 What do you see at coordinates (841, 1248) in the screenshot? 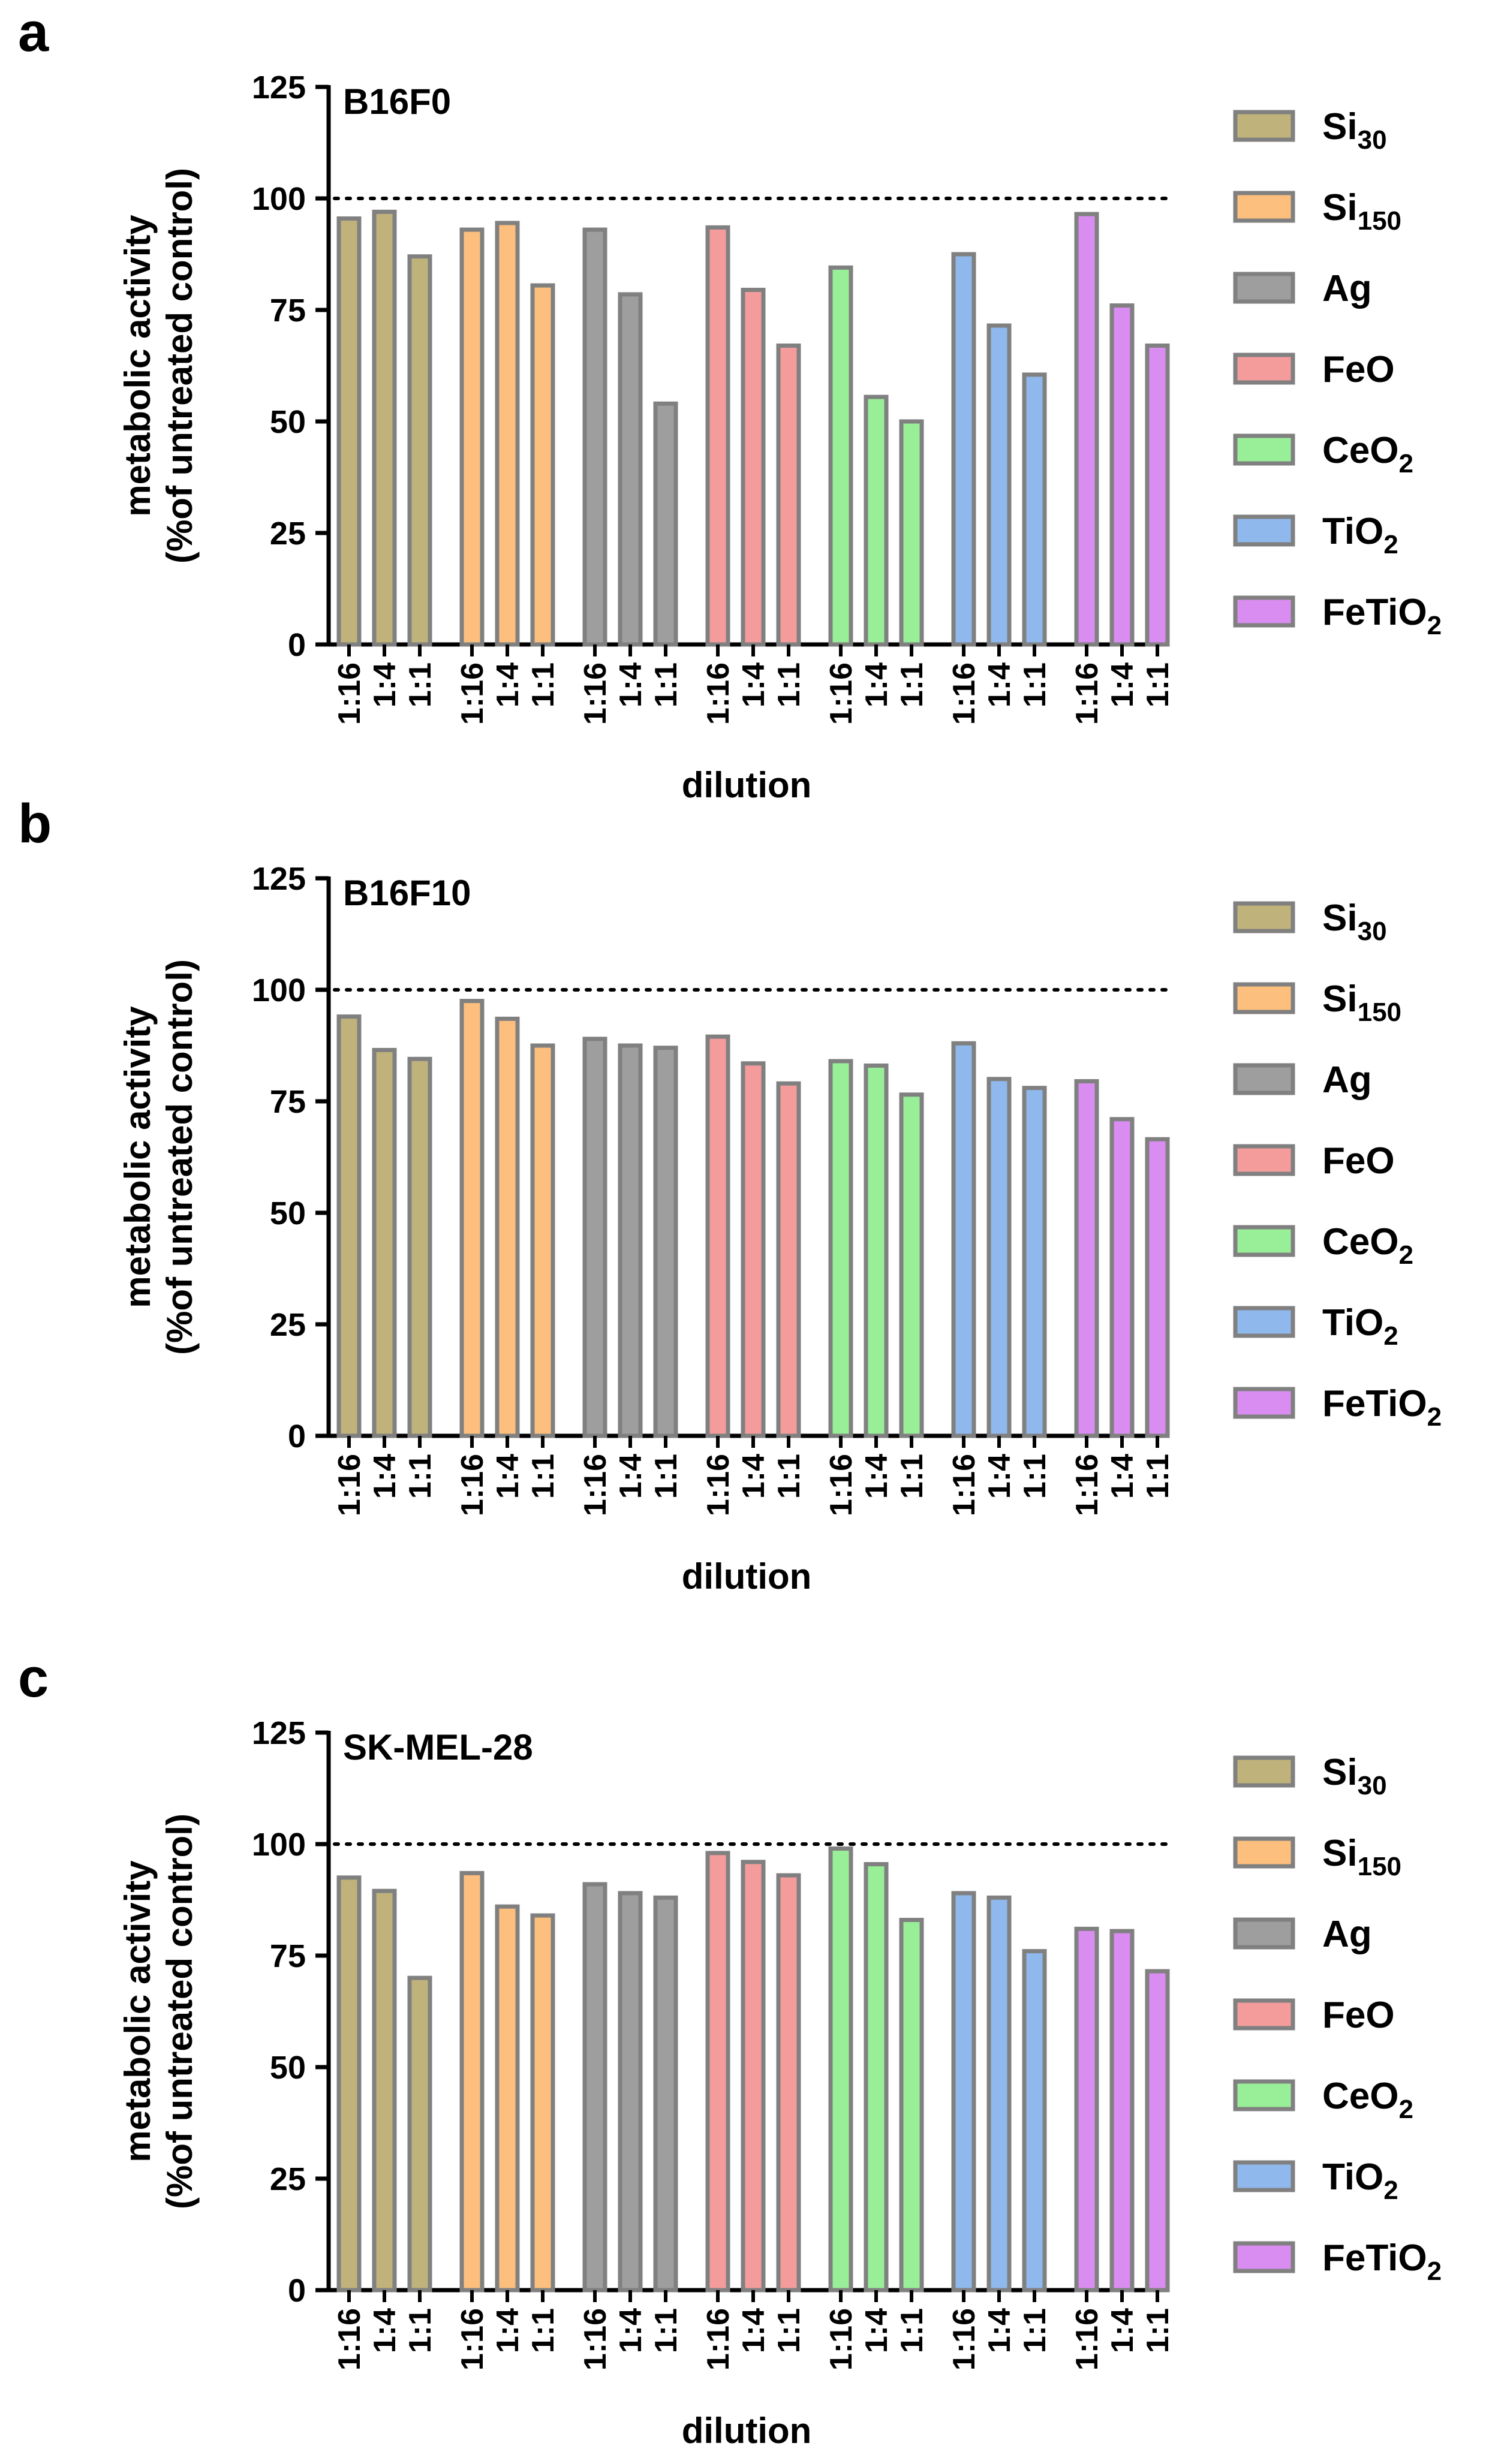
I see `bar-CeO2-1:16` at bounding box center [841, 1248].